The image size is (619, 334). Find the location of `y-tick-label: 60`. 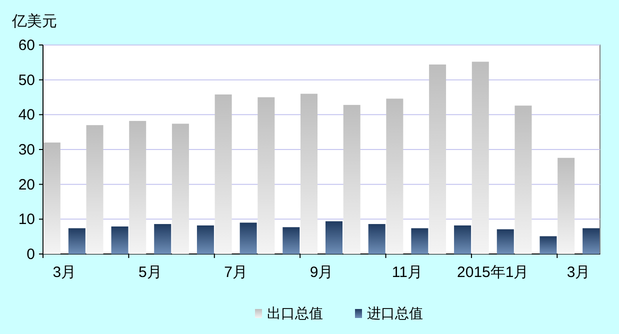

y-tick-label: 60 is located at coordinates (26, 45).